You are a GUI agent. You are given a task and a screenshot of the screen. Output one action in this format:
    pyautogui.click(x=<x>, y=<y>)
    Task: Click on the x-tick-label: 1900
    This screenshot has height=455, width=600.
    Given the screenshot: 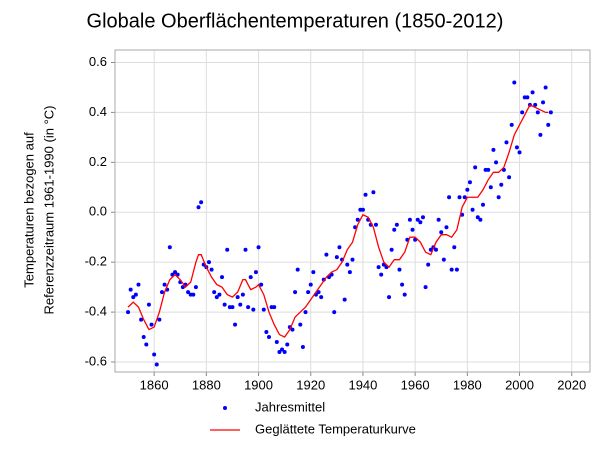 What is the action you would take?
    pyautogui.click(x=258, y=384)
    